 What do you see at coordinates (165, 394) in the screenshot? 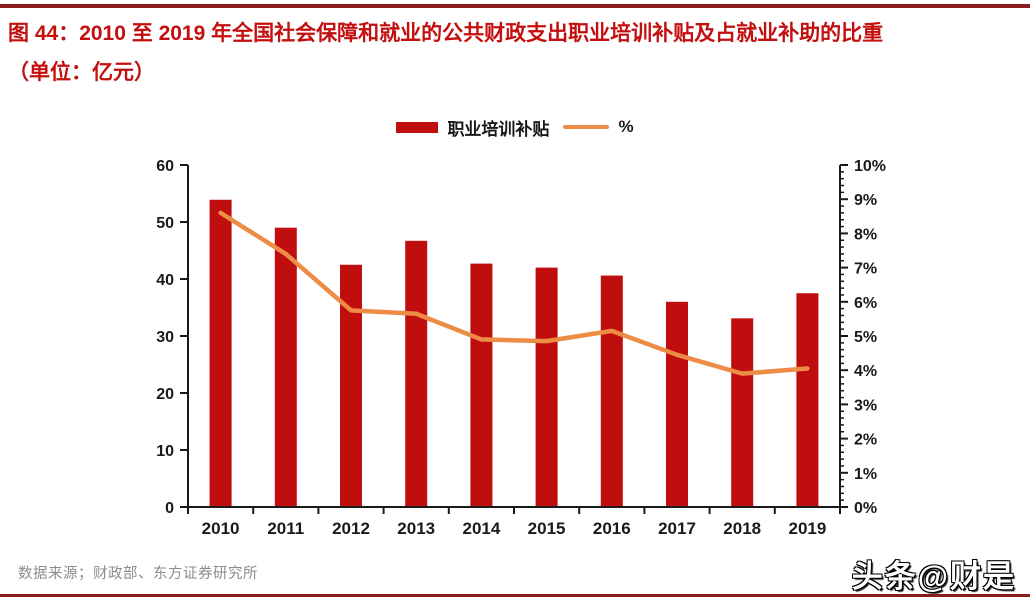
I see `left-tick-label: 20` at bounding box center [165, 394].